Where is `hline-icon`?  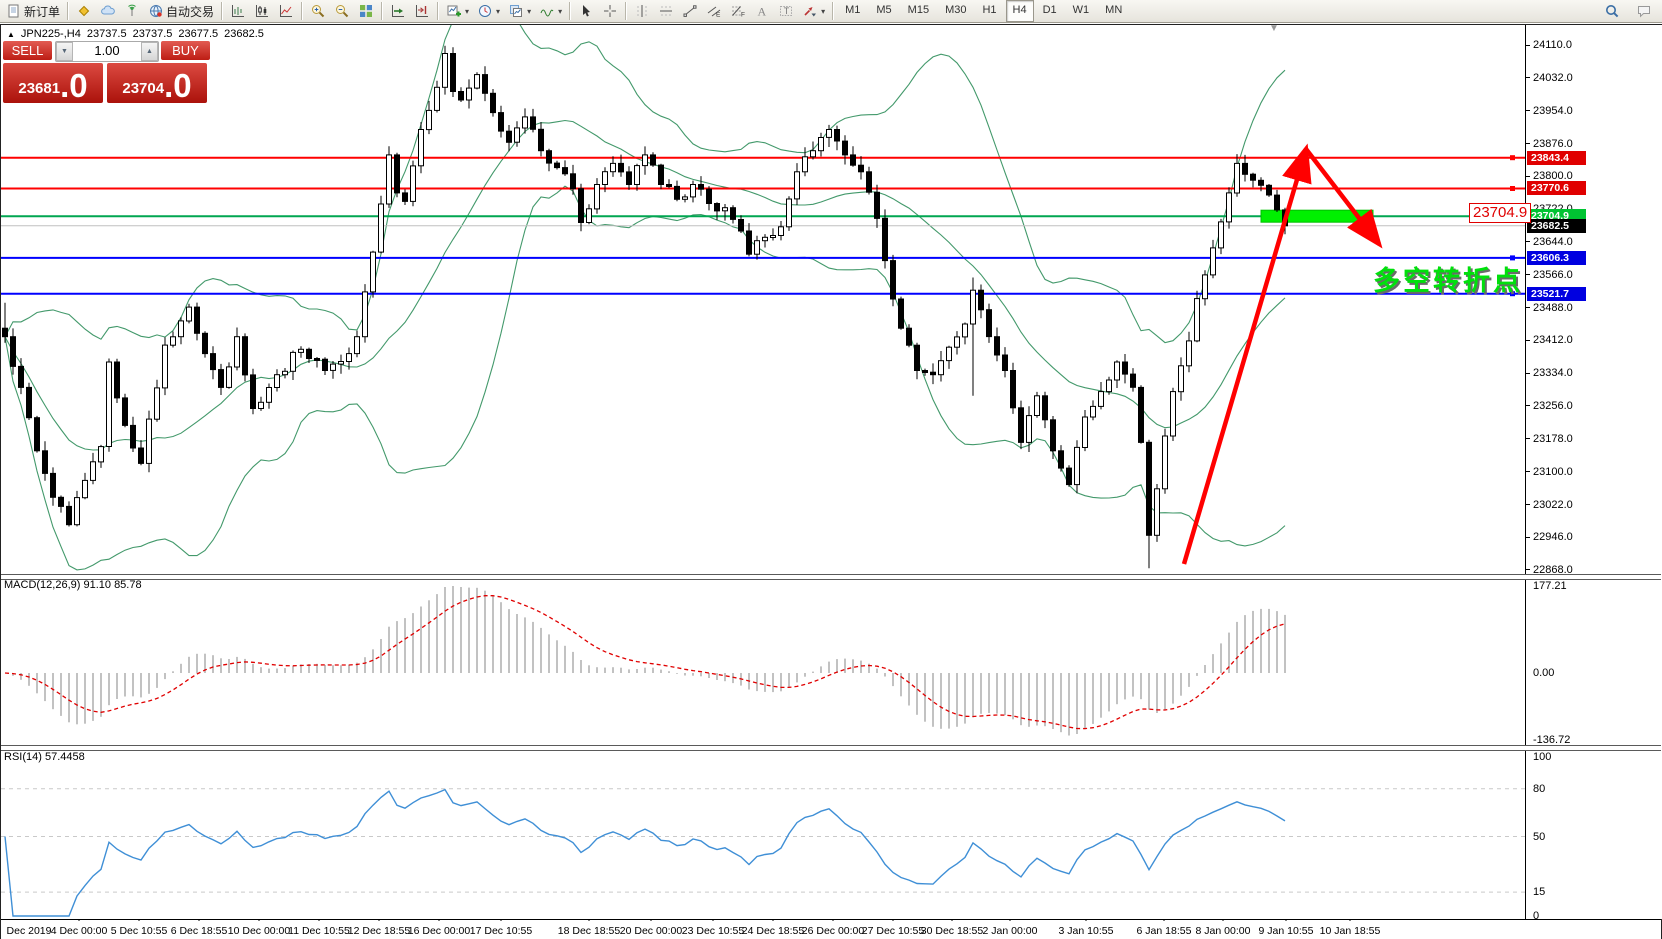
hline-icon is located at coordinates (666, 11).